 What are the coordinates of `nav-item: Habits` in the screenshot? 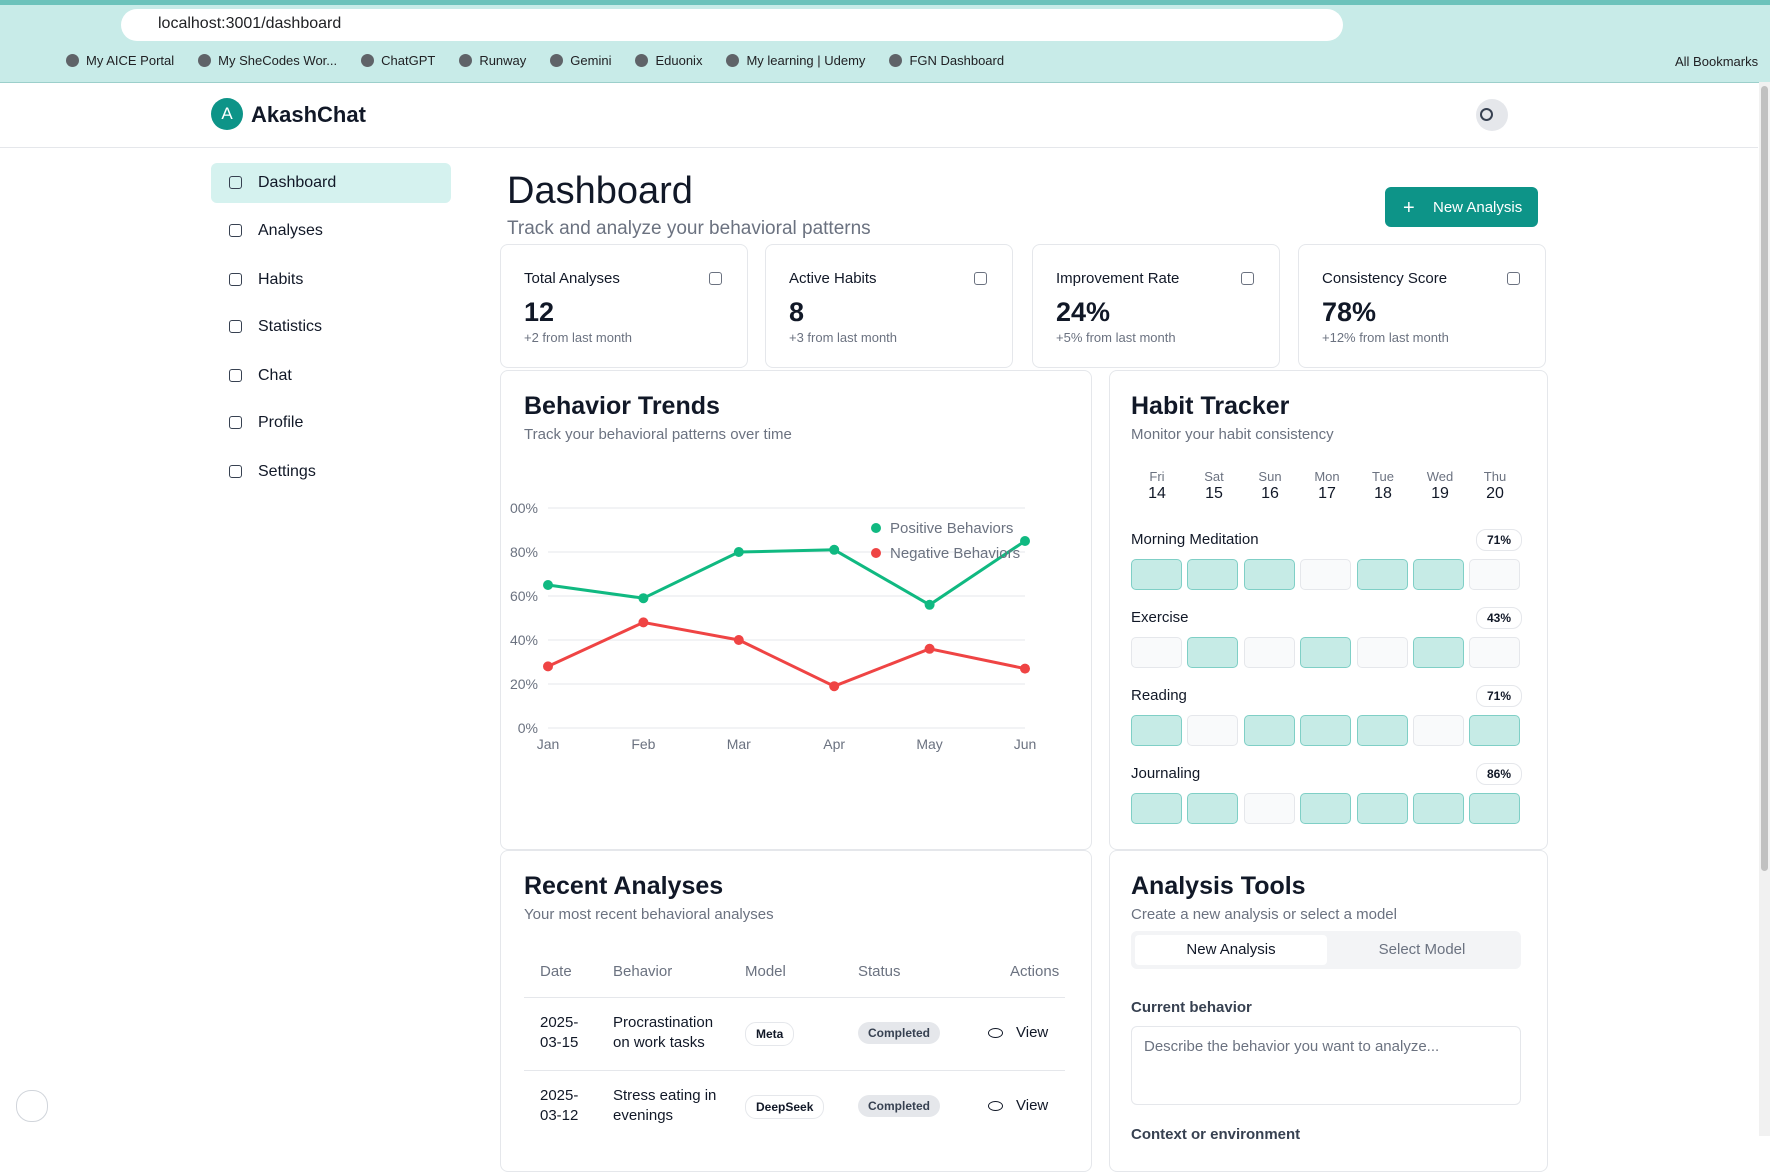 It's located at (281, 279).